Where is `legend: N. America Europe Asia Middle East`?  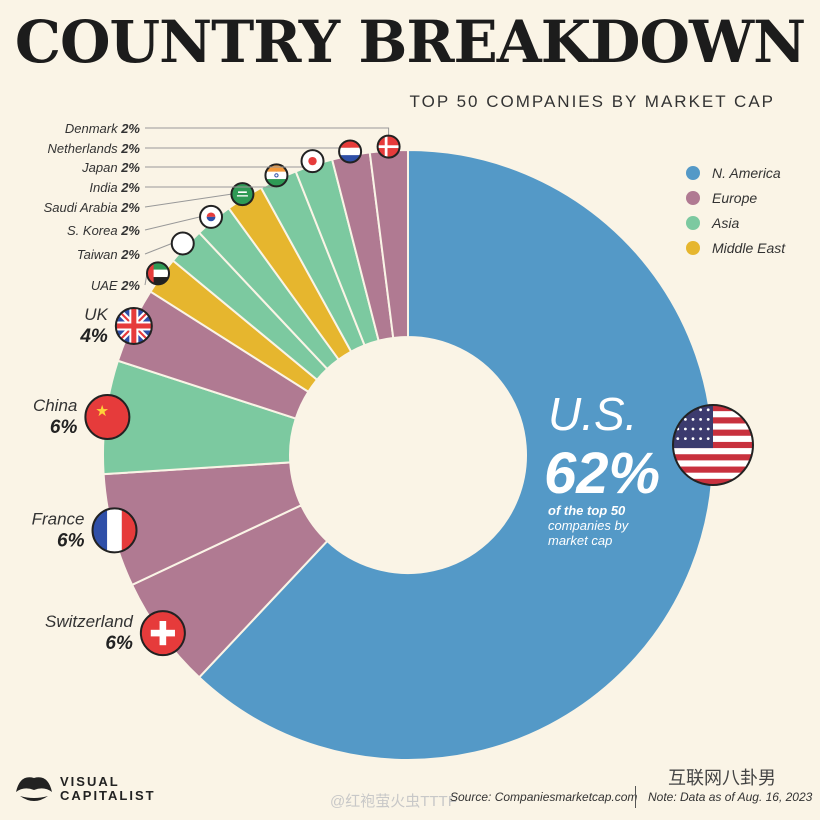
legend: N. America Europe Asia Middle East is located at coordinates (735, 210).